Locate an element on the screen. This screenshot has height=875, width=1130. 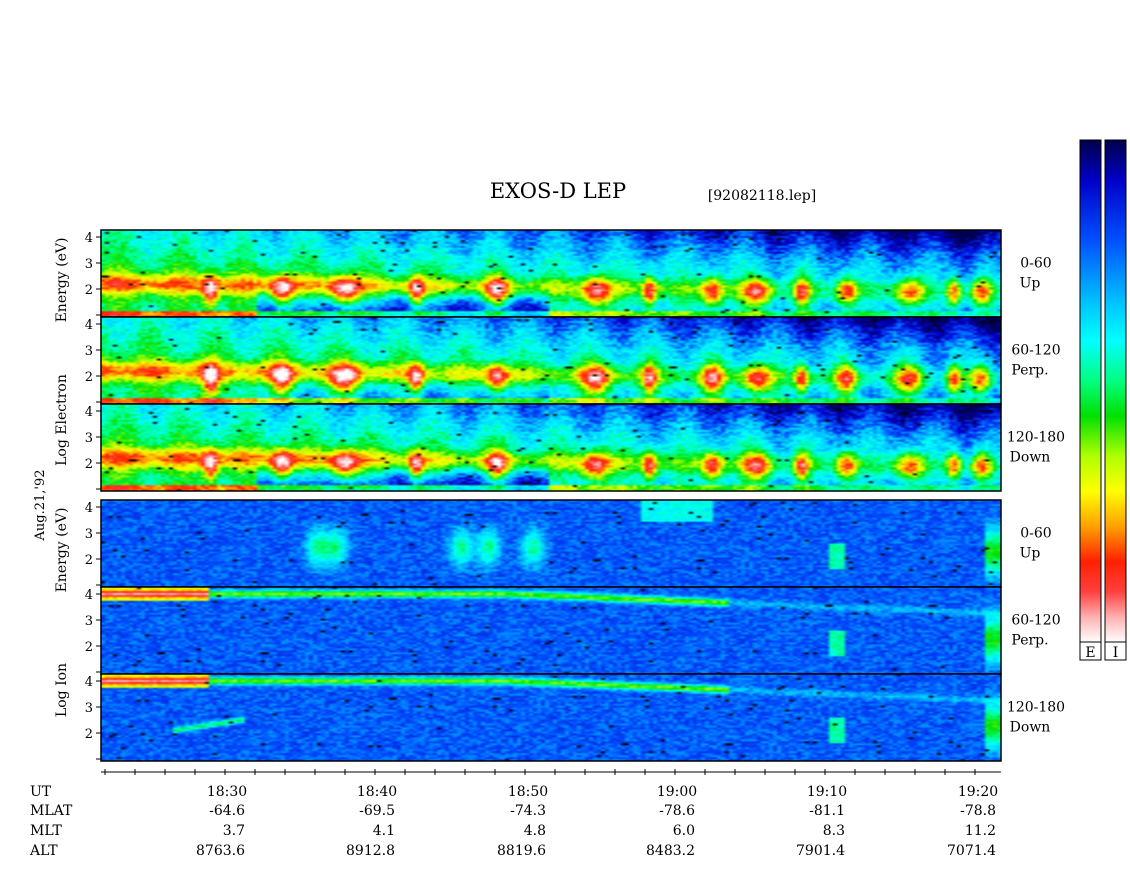
ephemeris-value: 3.7 is located at coordinates (234, 831).